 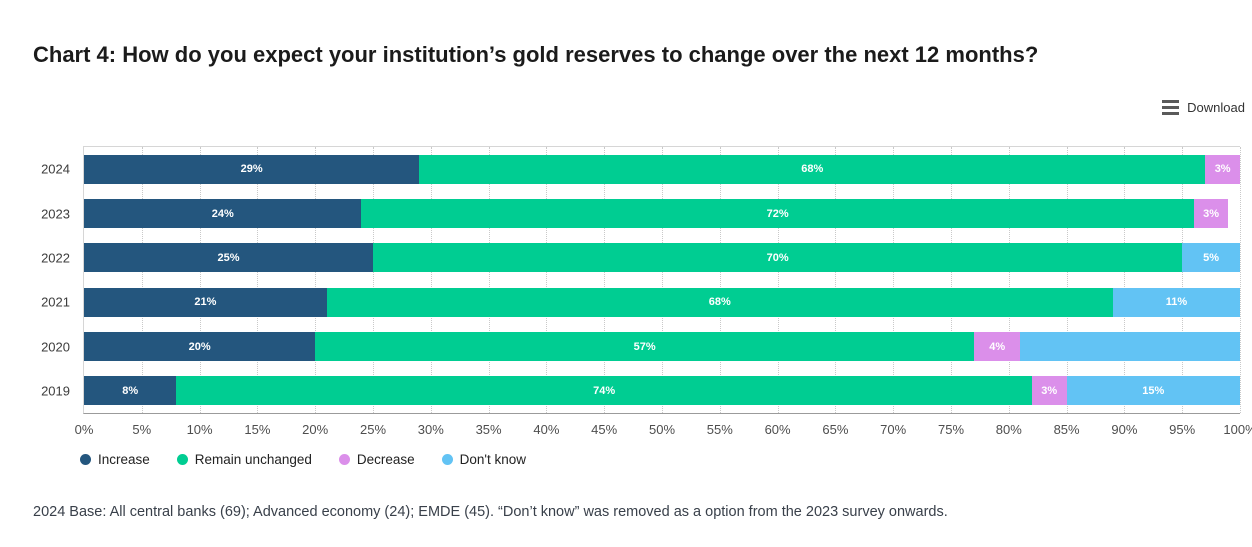 I want to click on x-axis-tick-label: 45%, so click(x=604, y=429).